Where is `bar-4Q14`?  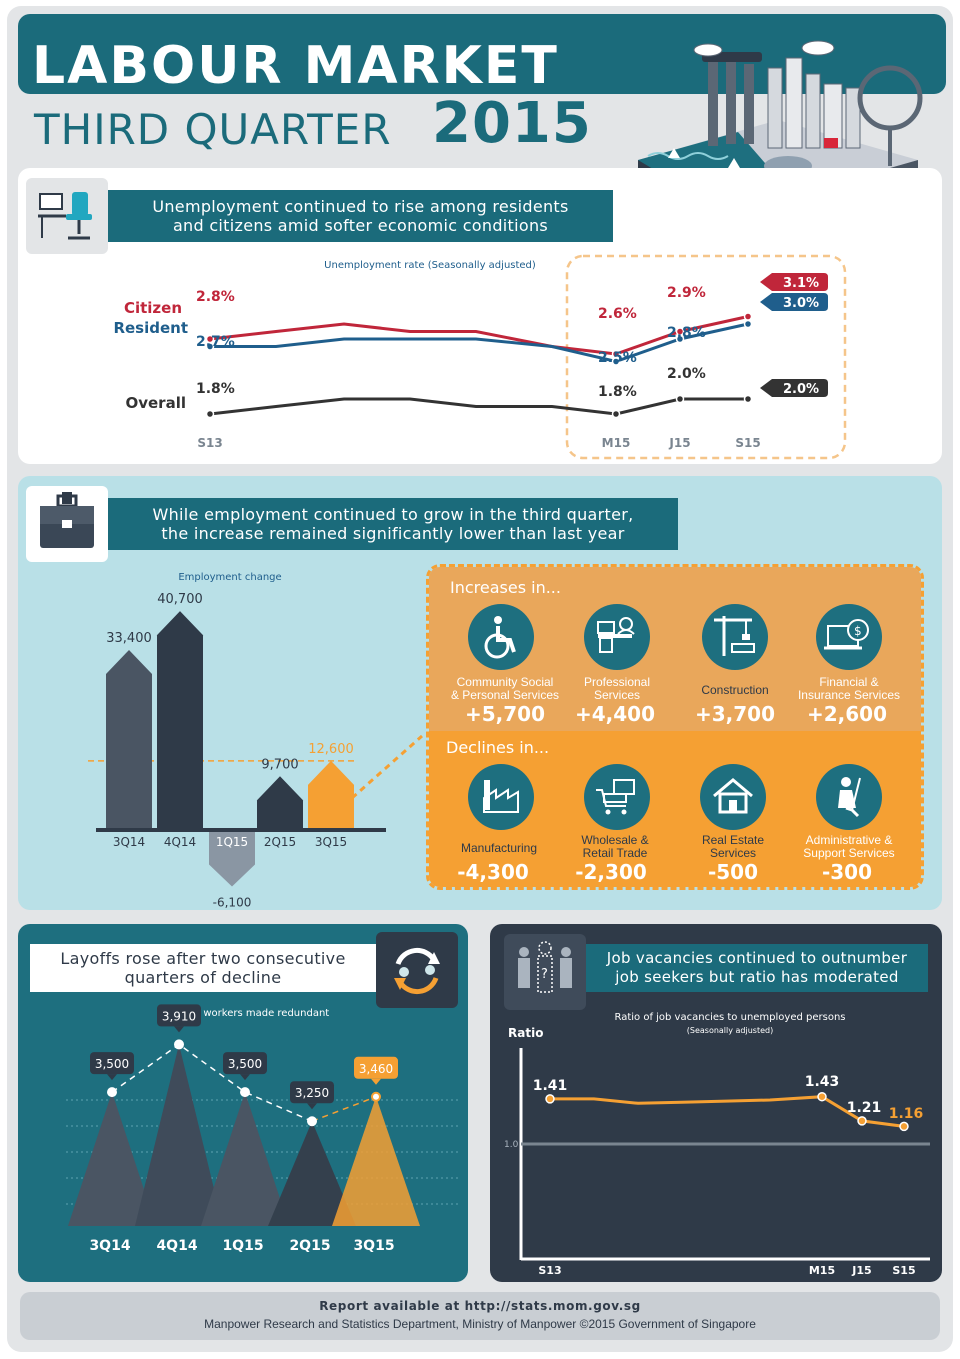 bar-4Q14 is located at coordinates (179, 1135).